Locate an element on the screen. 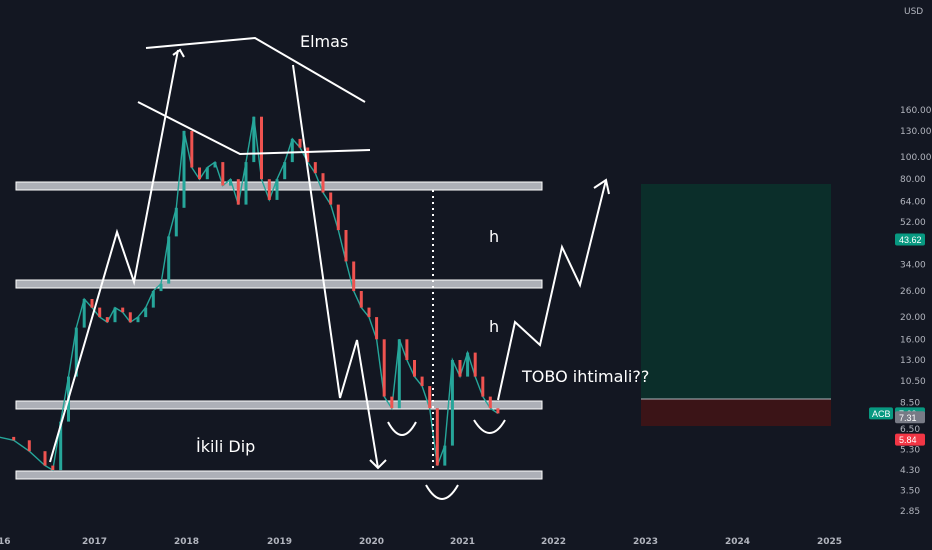 The height and width of the screenshot is (550, 932). y-tick-label: 20.00 is located at coordinates (913, 318).